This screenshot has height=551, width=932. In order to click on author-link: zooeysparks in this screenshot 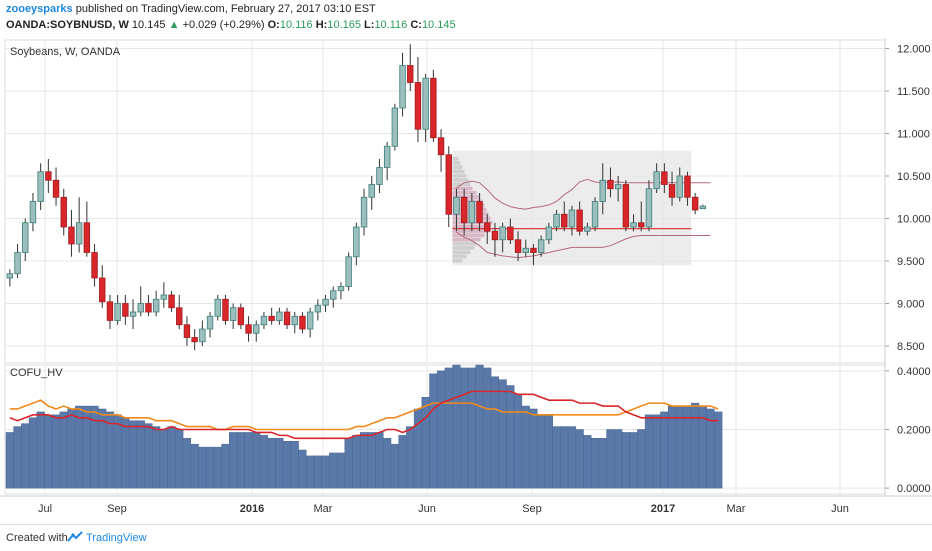, I will do `click(39, 9)`.